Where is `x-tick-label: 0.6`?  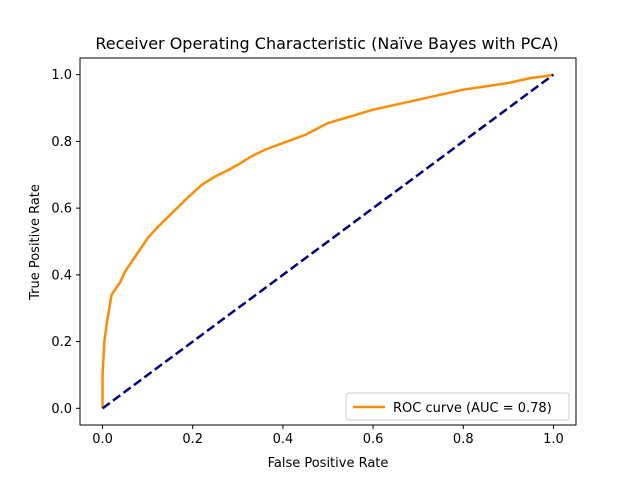
x-tick-label: 0.6 is located at coordinates (373, 439).